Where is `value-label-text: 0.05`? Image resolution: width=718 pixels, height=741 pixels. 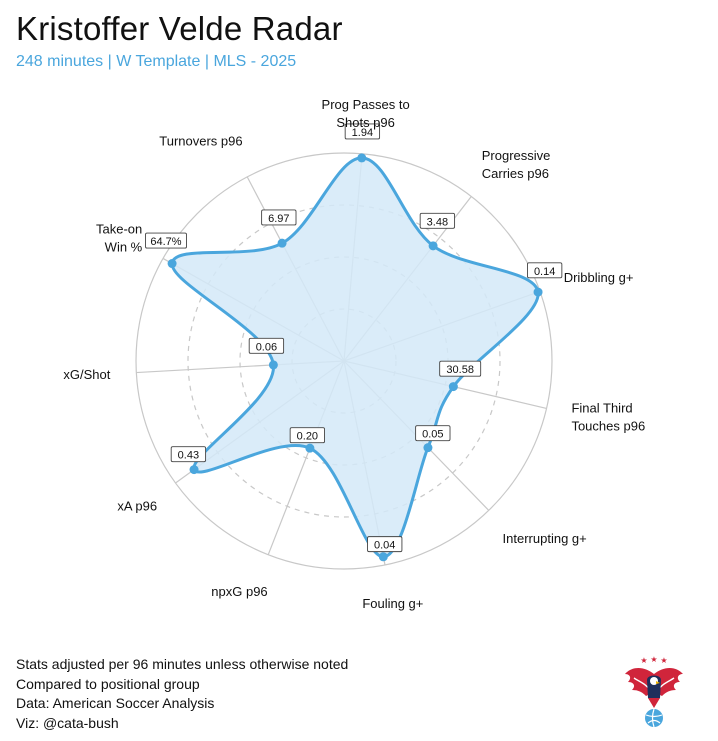
value-label-text: 0.05 is located at coordinates (432, 435).